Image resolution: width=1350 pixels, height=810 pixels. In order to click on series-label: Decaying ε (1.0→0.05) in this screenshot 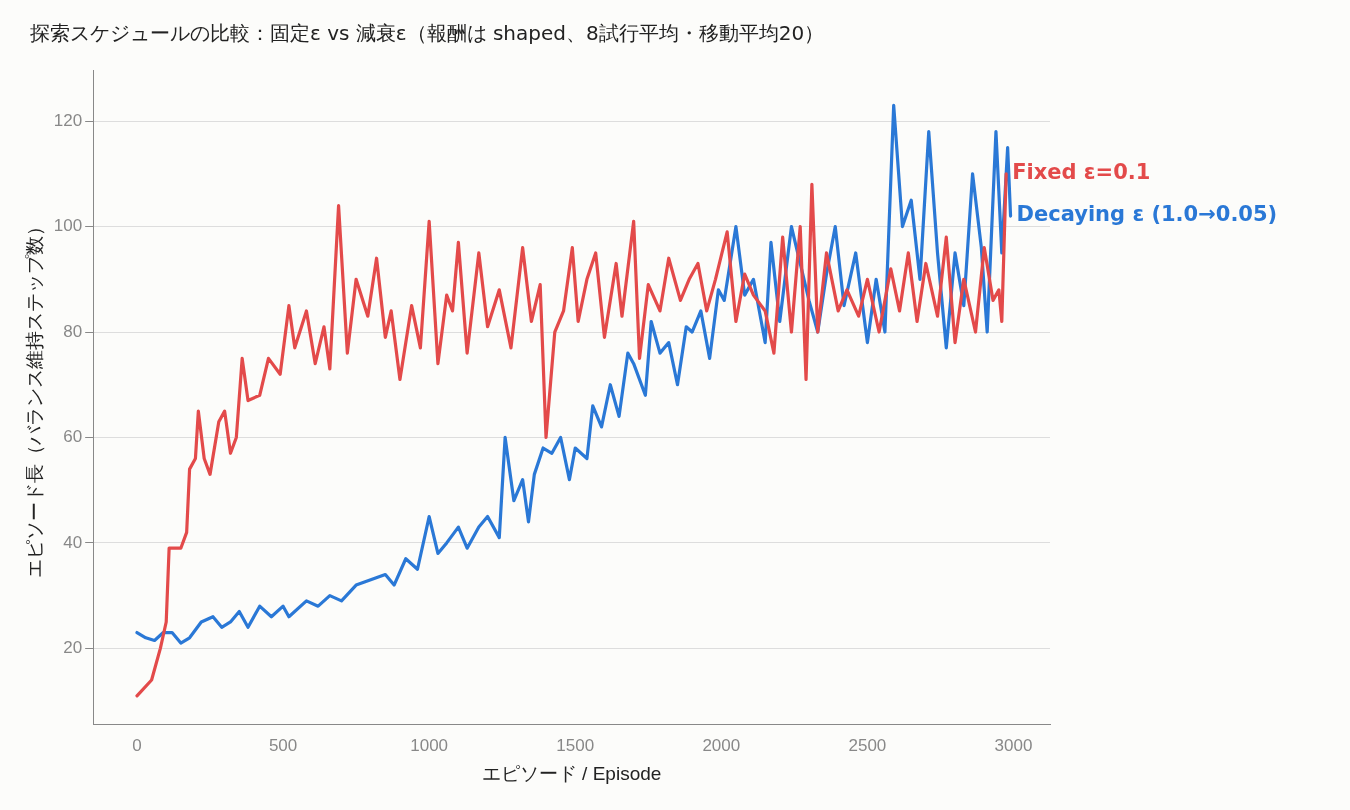, I will do `click(1147, 214)`.